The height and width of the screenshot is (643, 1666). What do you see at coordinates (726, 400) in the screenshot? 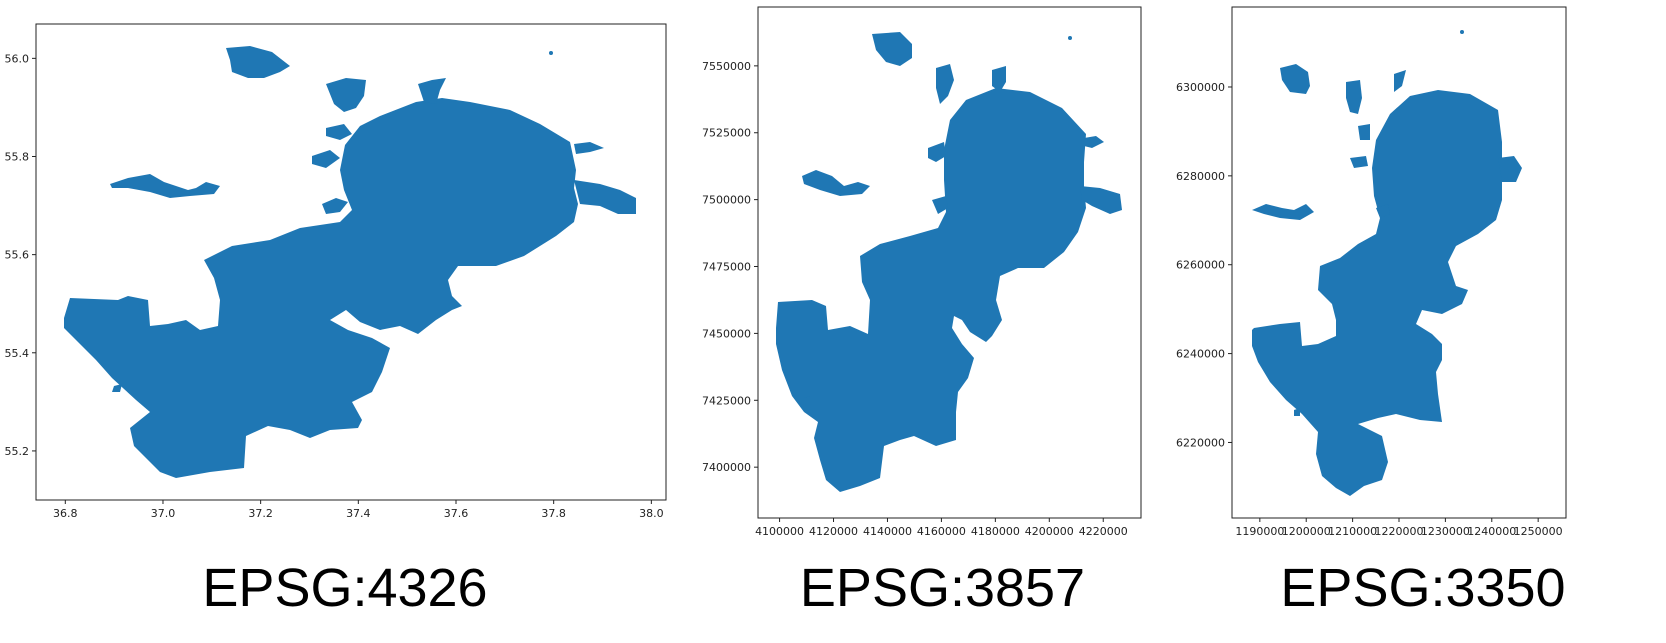
I see `y-tick-label: 7425000` at bounding box center [726, 400].